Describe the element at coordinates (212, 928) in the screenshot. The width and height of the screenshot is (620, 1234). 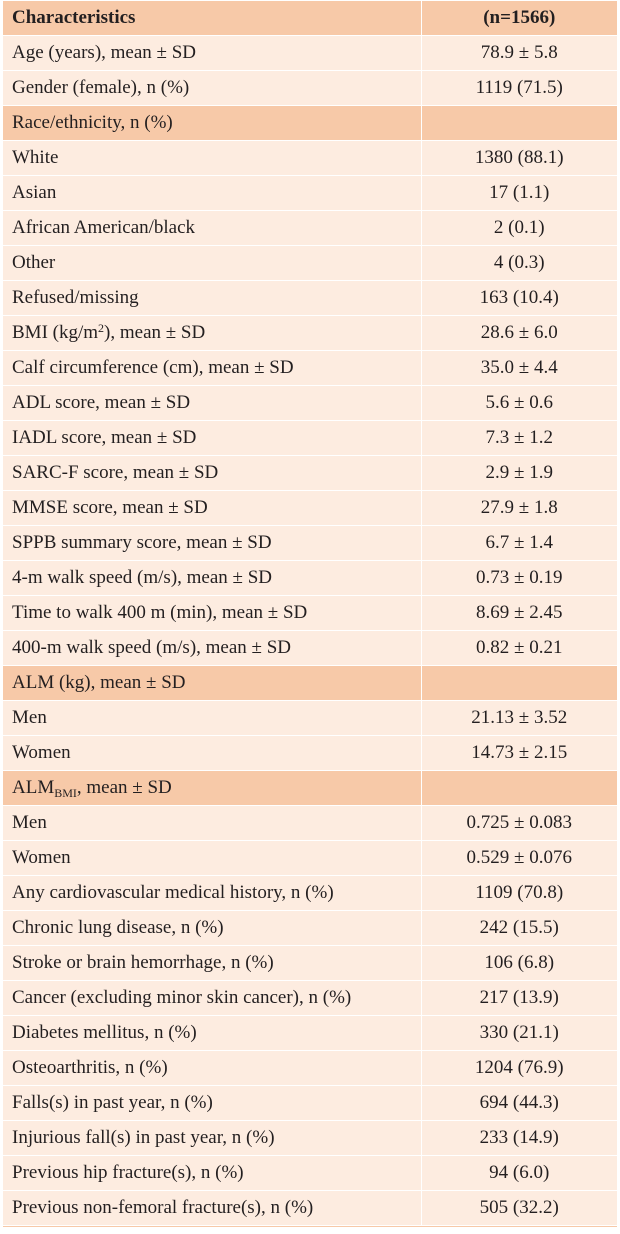
I see `row-label: Chronic lung disease, n (%)` at that location.